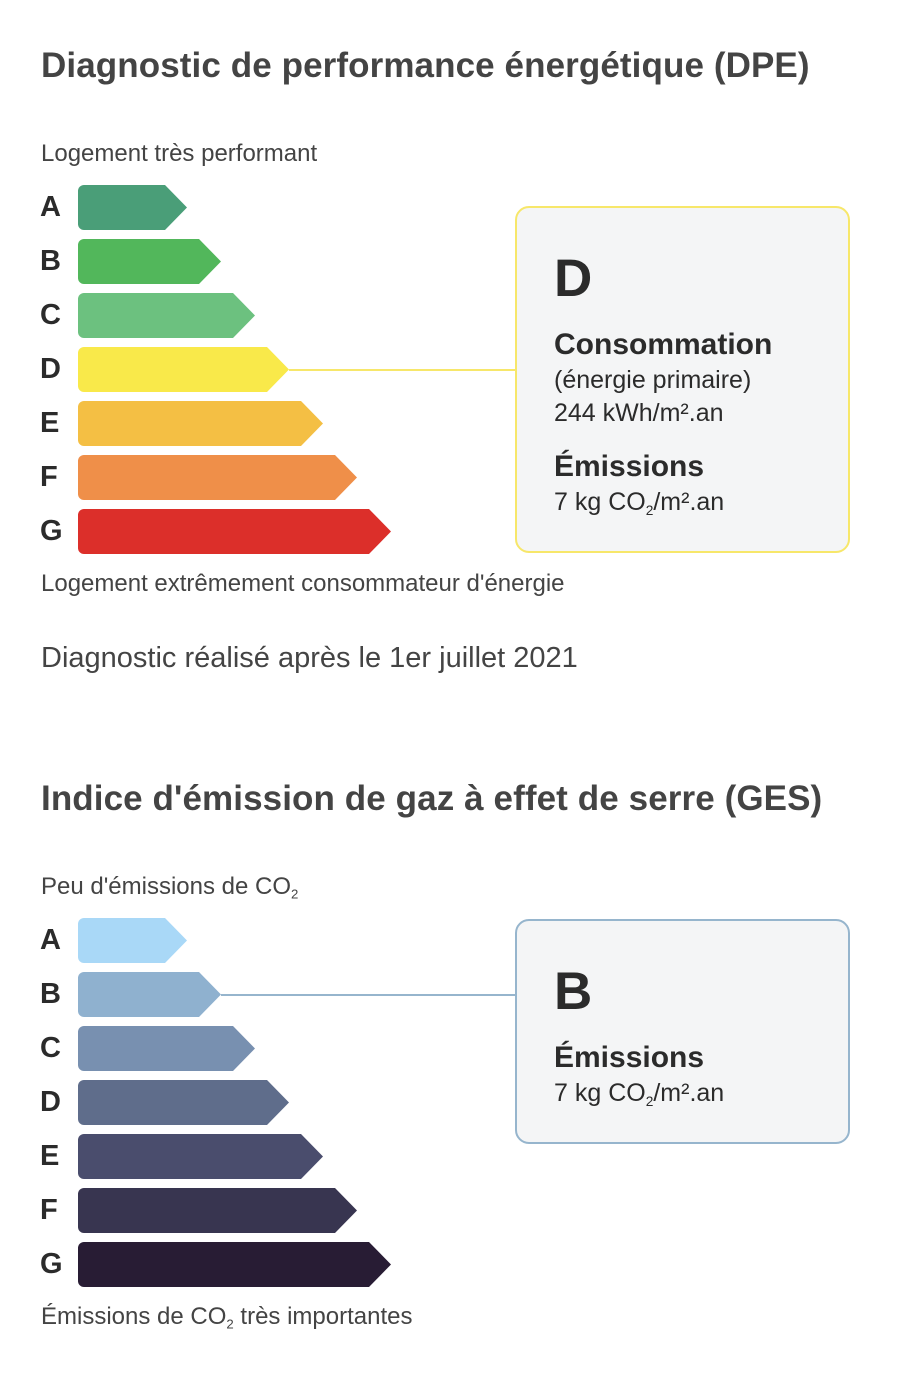 The height and width of the screenshot is (1396, 900). I want to click on dpe-class-bar-f, so click(217, 477).